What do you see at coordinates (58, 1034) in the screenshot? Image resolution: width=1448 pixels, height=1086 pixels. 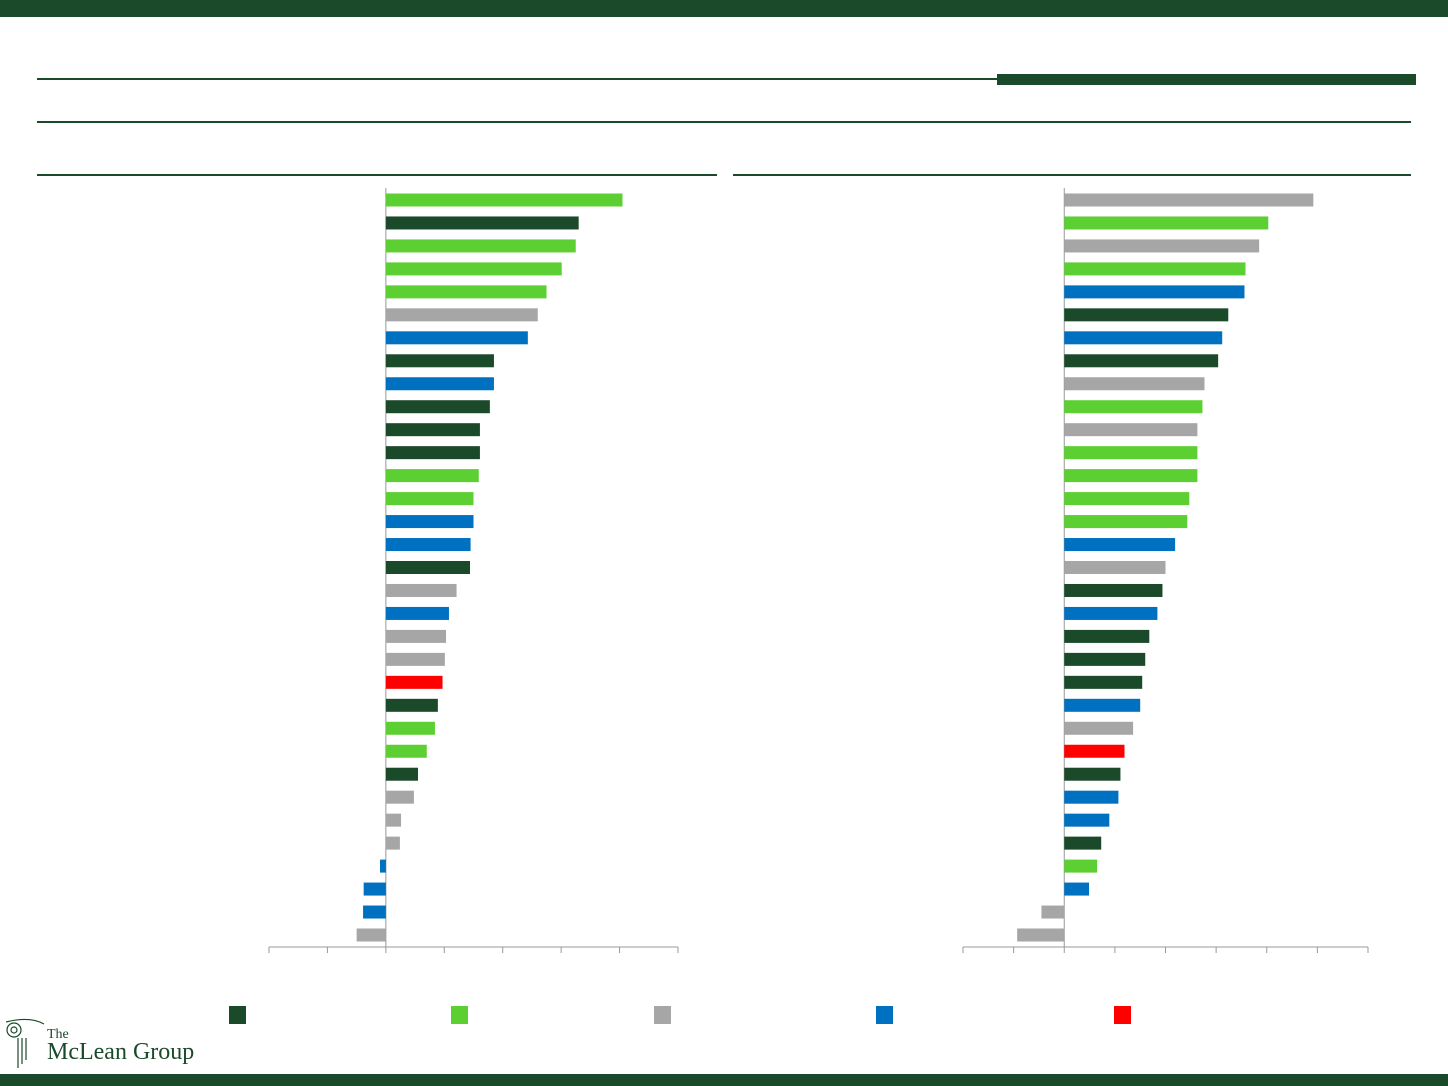 I see `logo-small: The` at bounding box center [58, 1034].